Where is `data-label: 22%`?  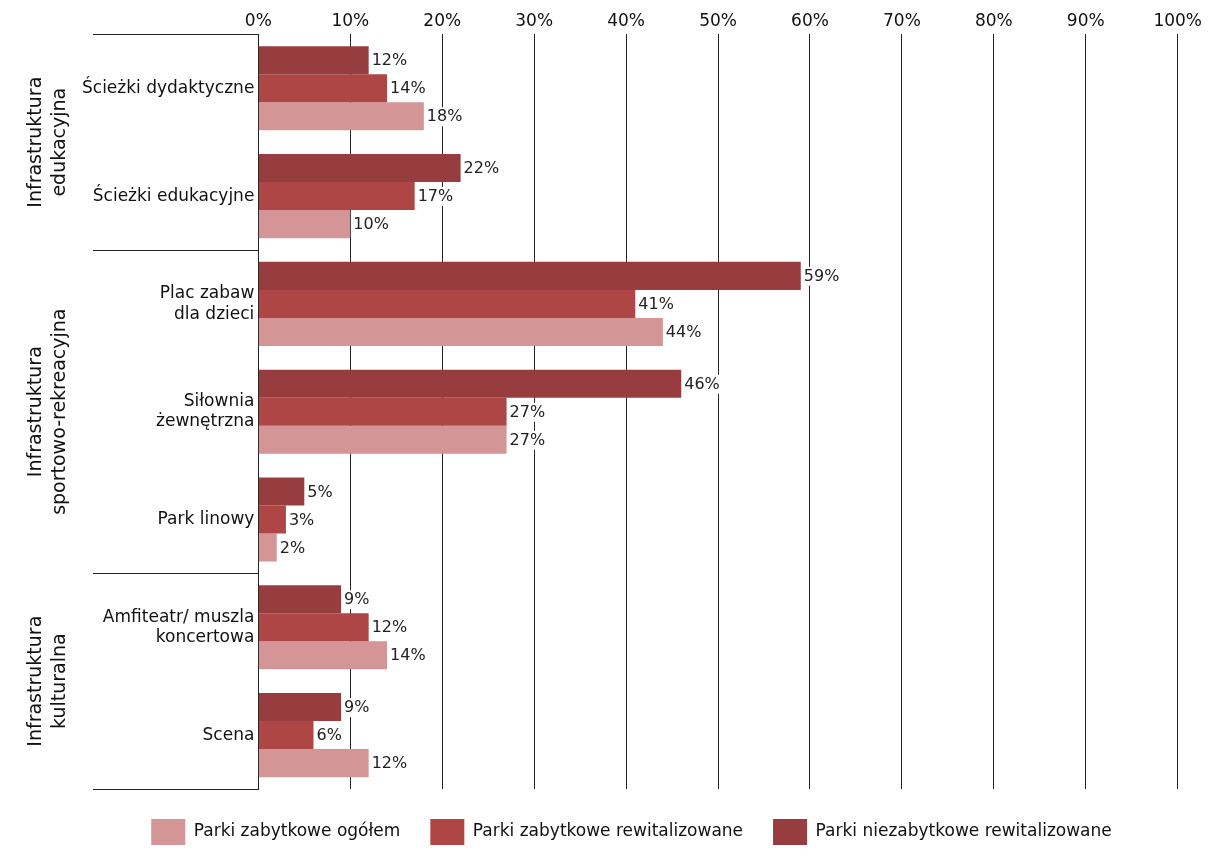
data-label: 22% is located at coordinates (481, 168).